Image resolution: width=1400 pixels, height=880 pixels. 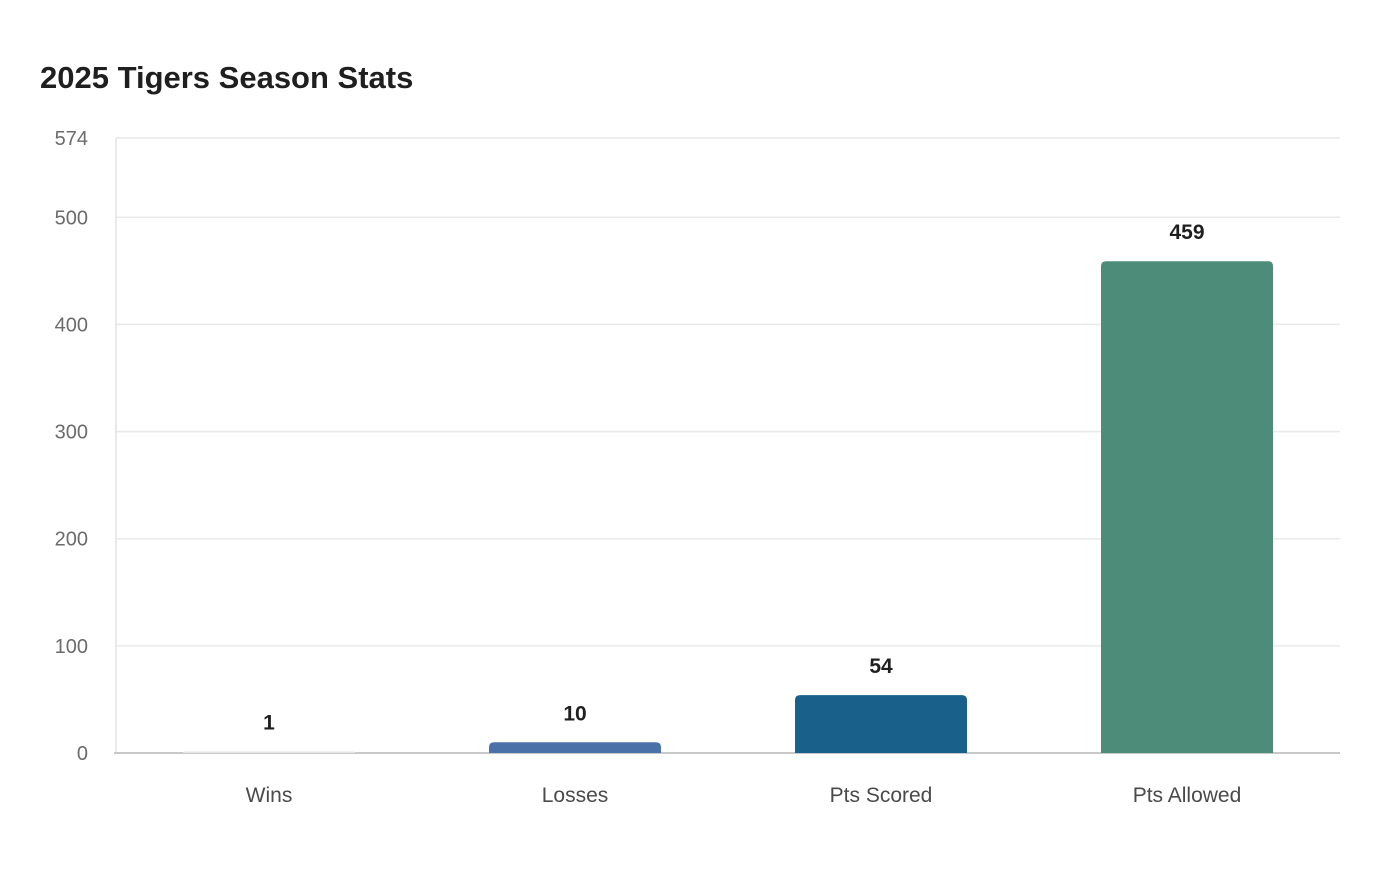 What do you see at coordinates (1187, 507) in the screenshot?
I see `bar-pts-allowed` at bounding box center [1187, 507].